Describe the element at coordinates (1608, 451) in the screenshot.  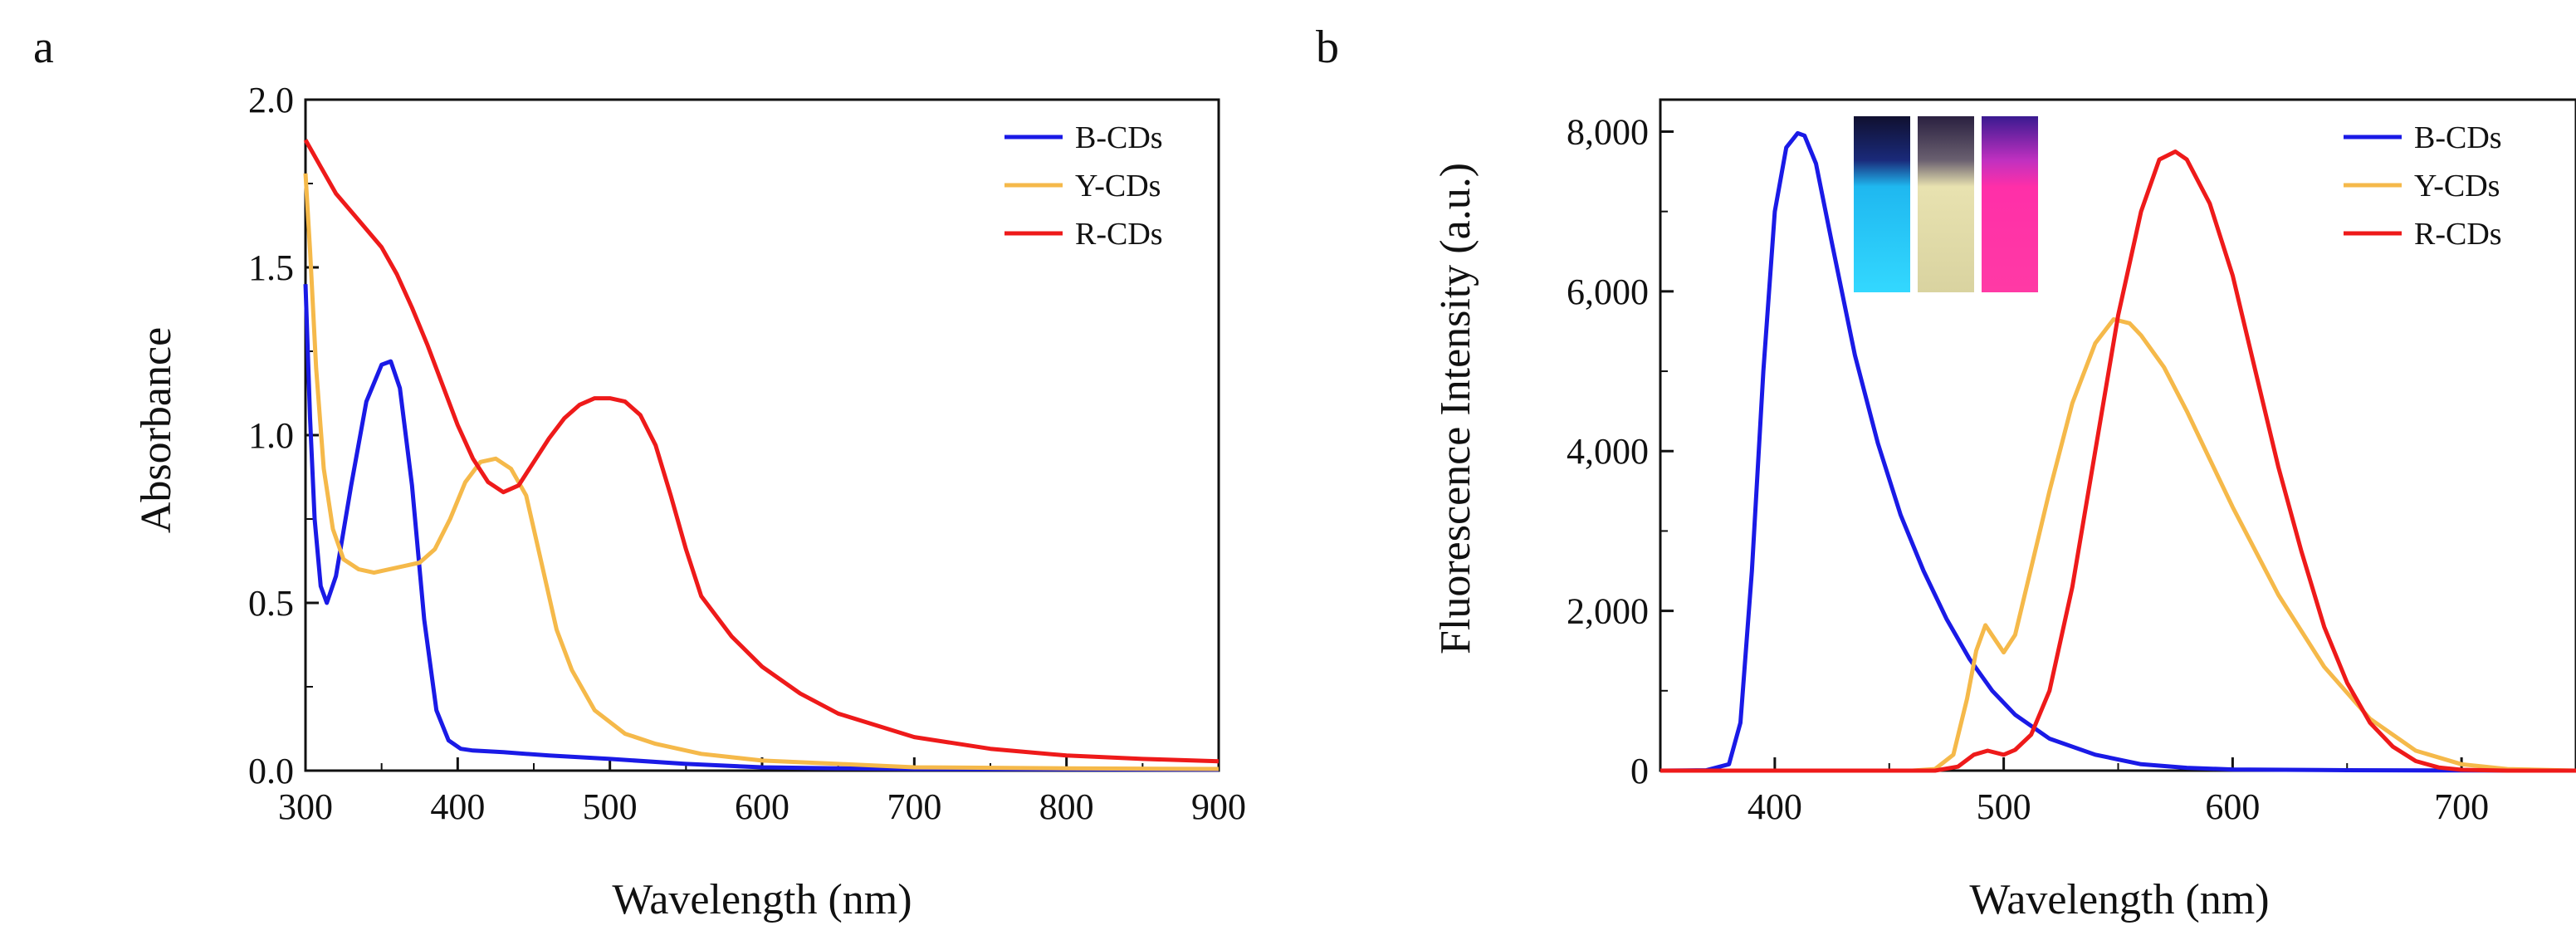
I see `panel-b-y-tick-label: 4,000` at that location.